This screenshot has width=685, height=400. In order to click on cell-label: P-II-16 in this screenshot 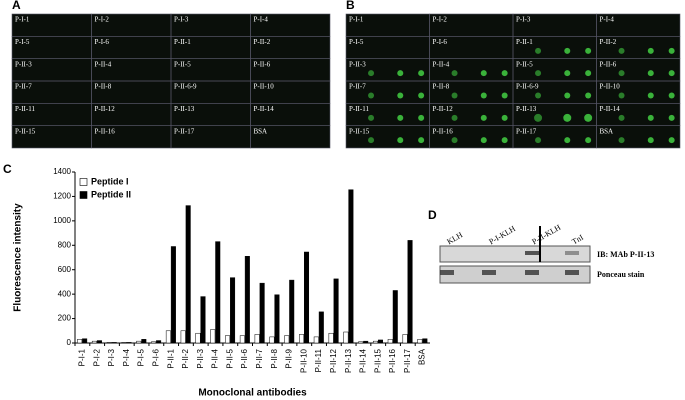, I will do `click(105, 131)`.